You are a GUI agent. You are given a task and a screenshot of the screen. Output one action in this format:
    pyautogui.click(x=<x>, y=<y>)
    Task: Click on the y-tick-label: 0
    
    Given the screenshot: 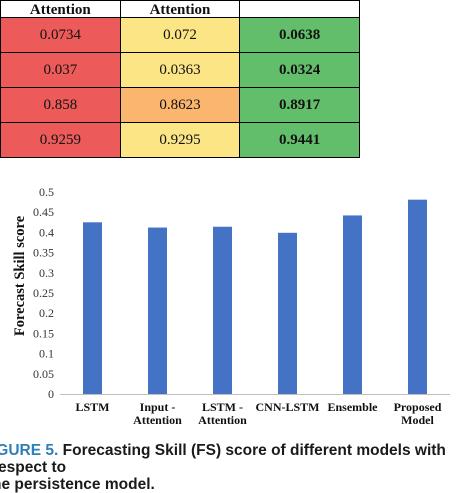 What is the action you would take?
    pyautogui.click(x=51, y=394)
    